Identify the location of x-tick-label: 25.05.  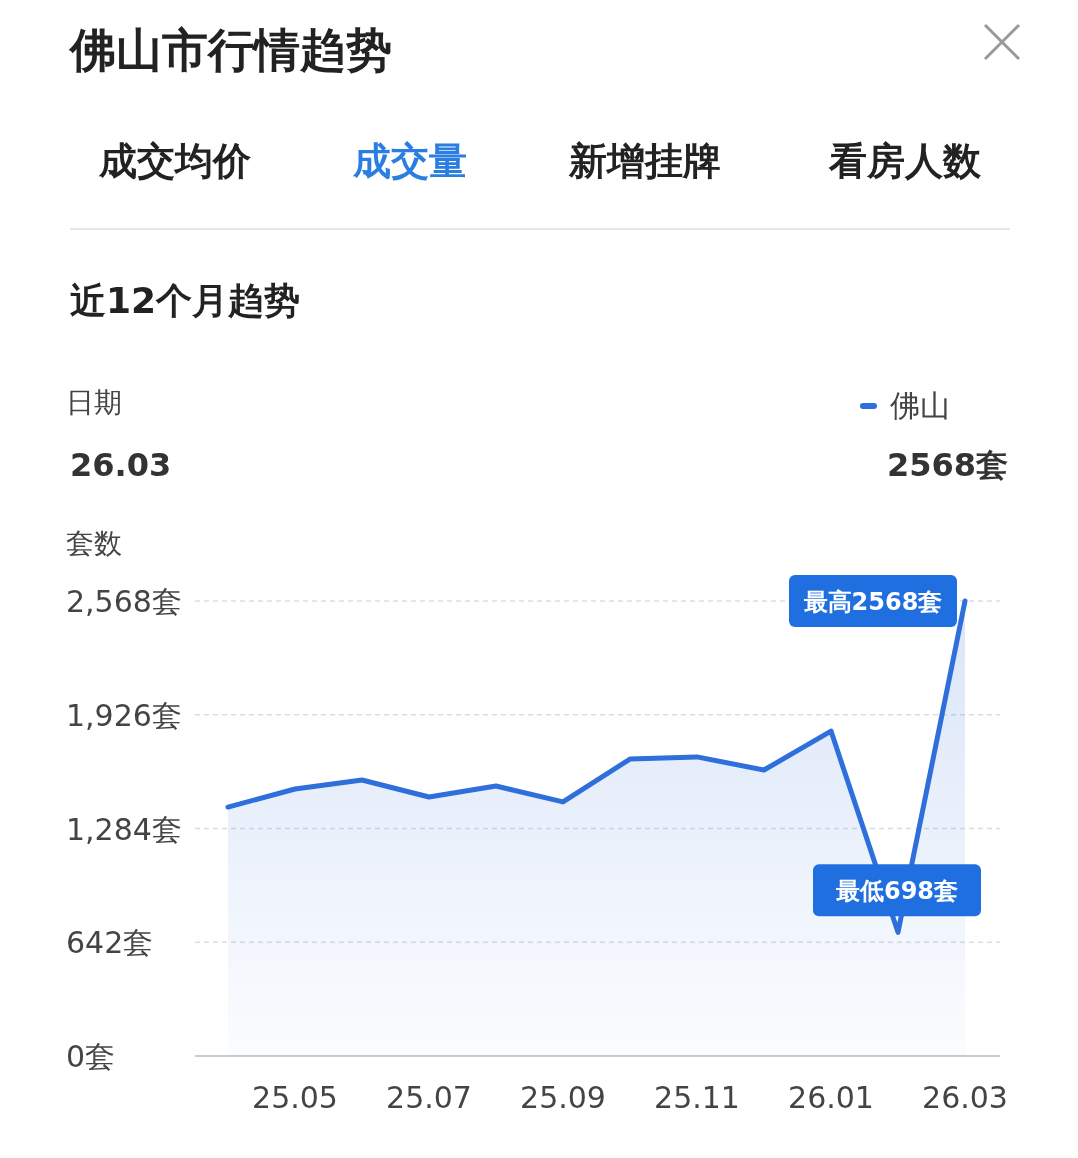
(295, 1097).